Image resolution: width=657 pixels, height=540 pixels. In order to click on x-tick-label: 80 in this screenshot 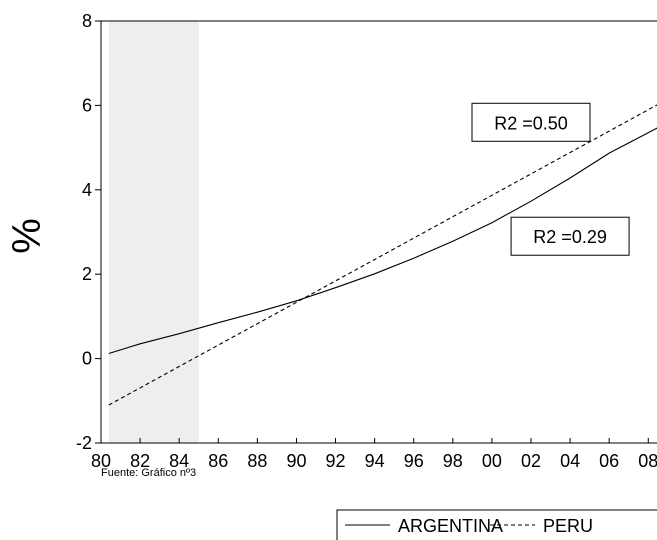, I will do `click(101, 461)`.